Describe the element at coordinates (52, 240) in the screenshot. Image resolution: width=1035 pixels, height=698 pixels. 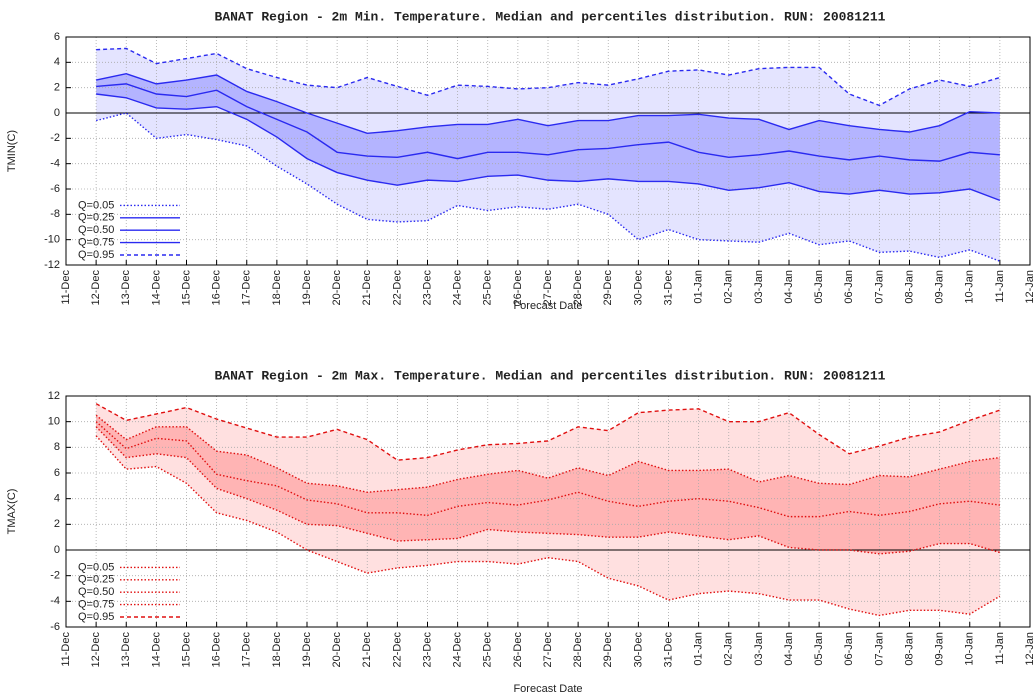
I see `y-tick-label: -10` at that location.